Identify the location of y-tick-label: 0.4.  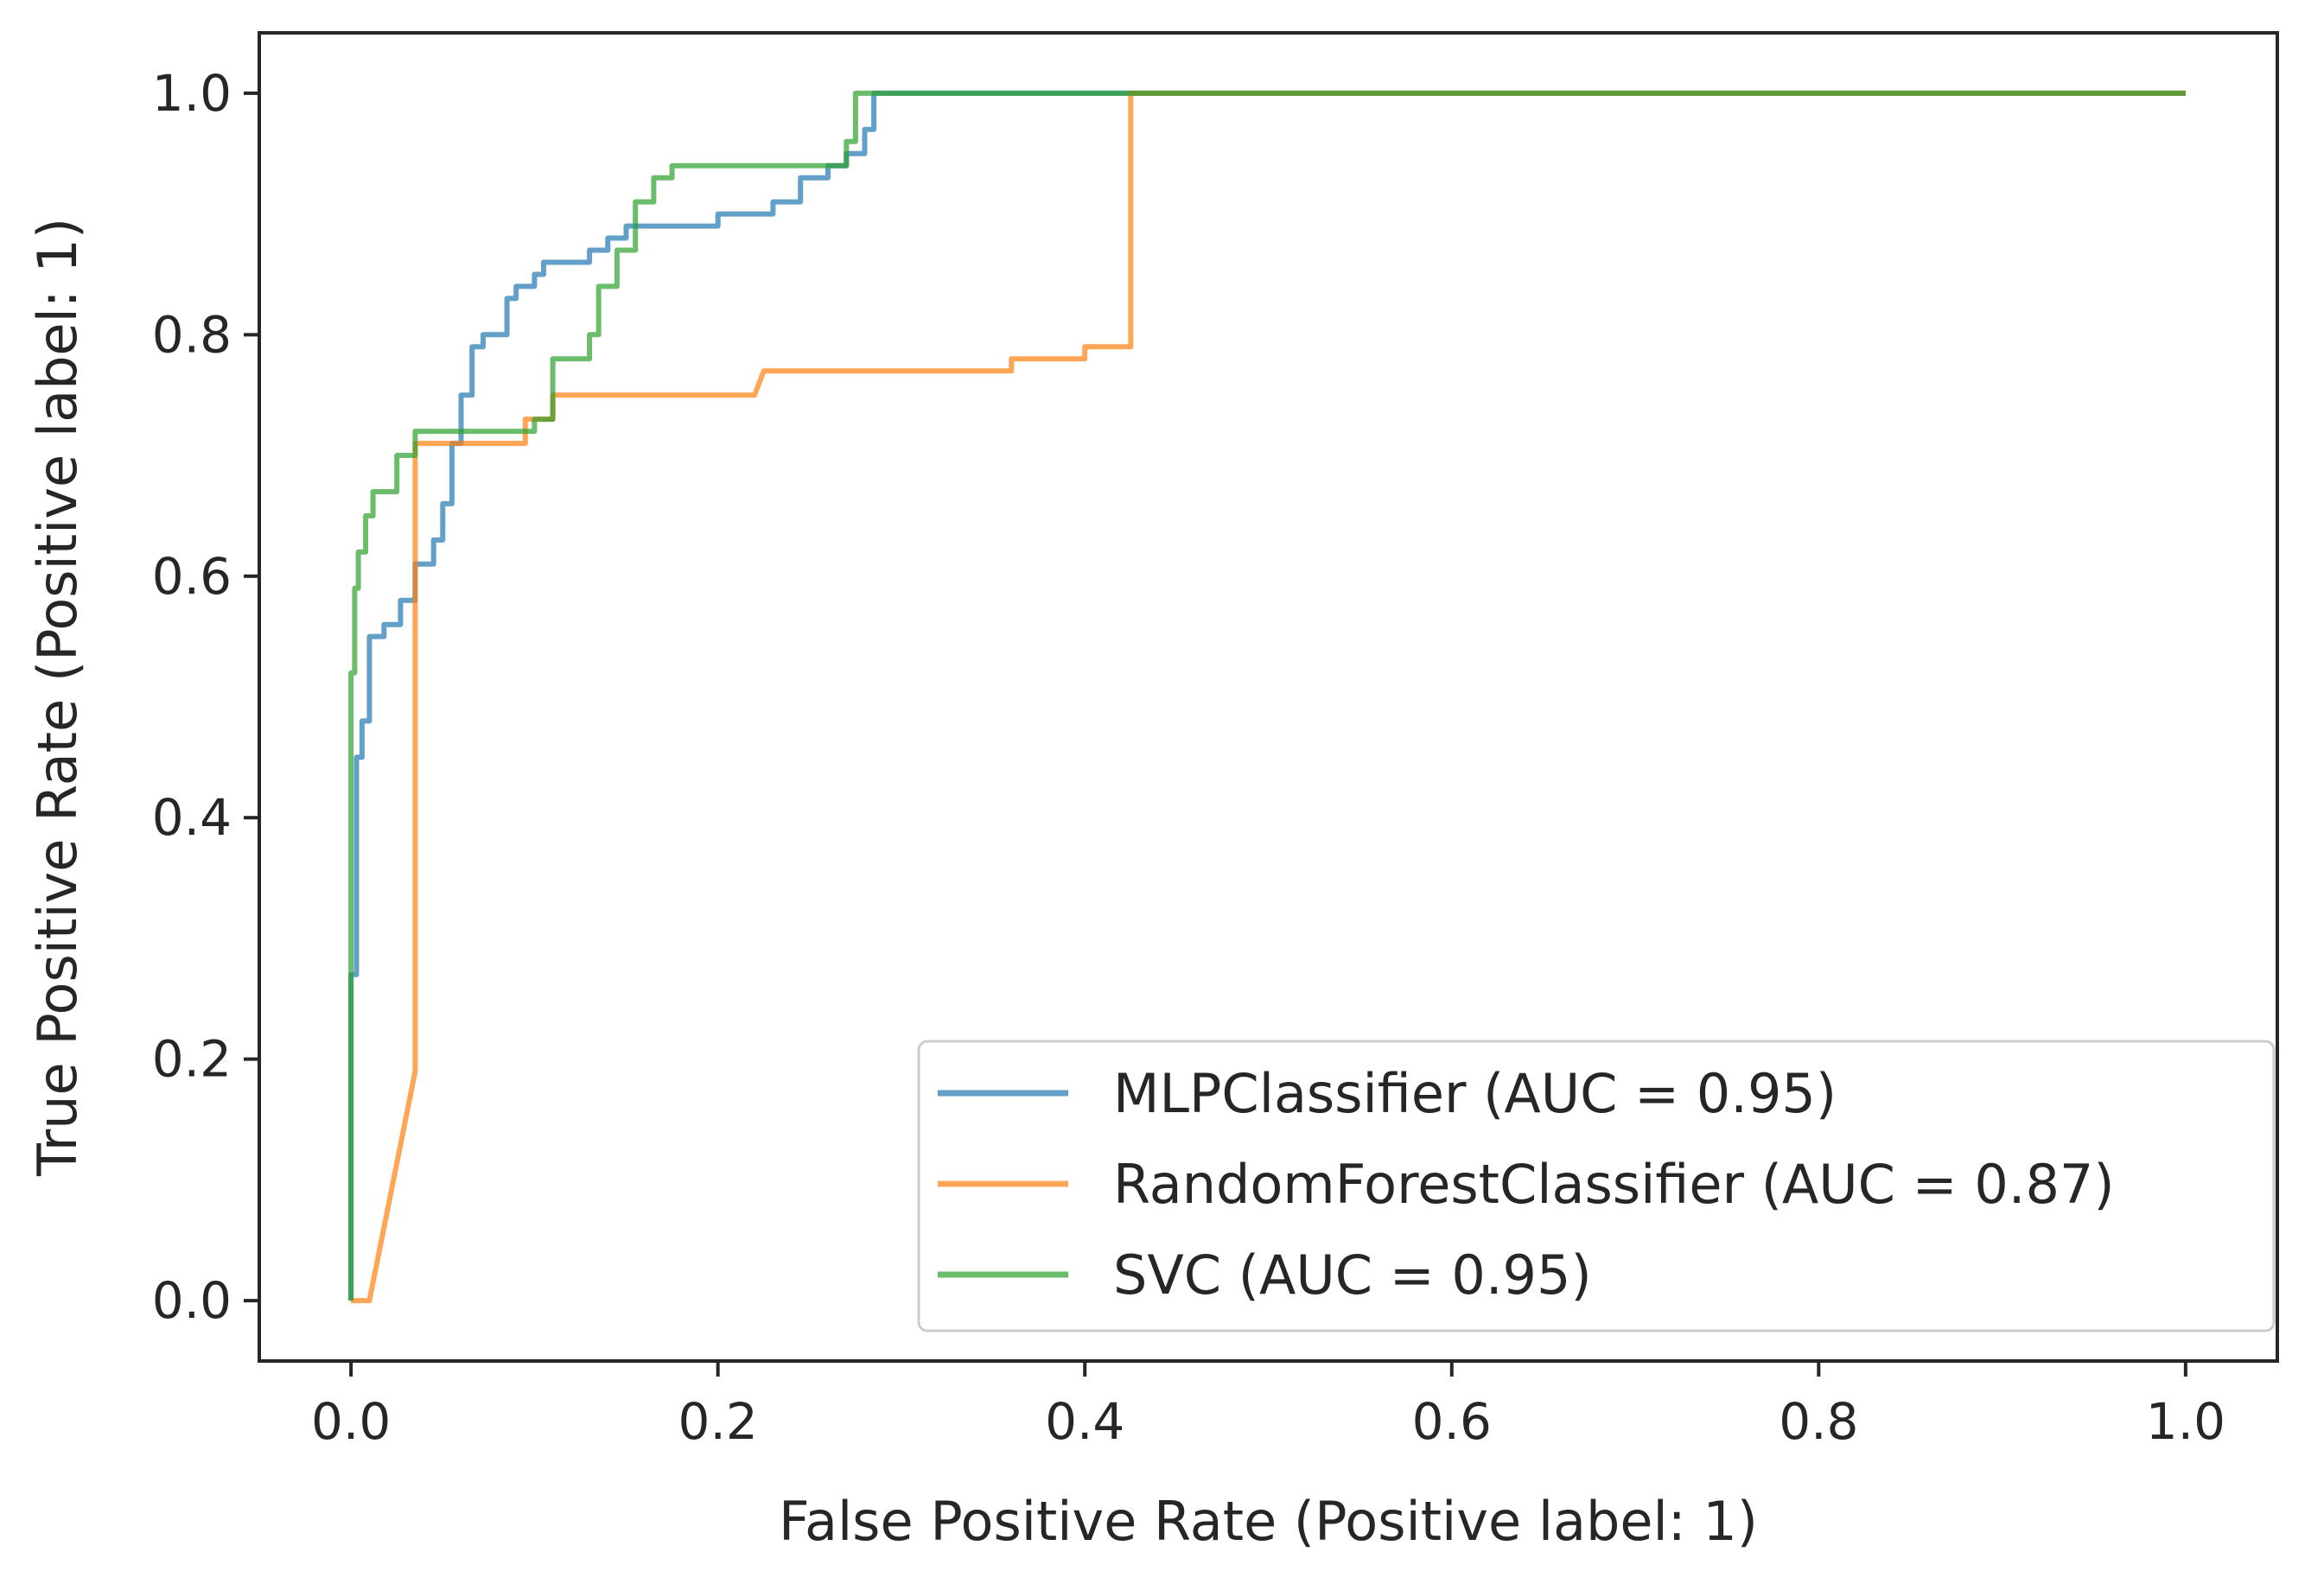
(192, 817).